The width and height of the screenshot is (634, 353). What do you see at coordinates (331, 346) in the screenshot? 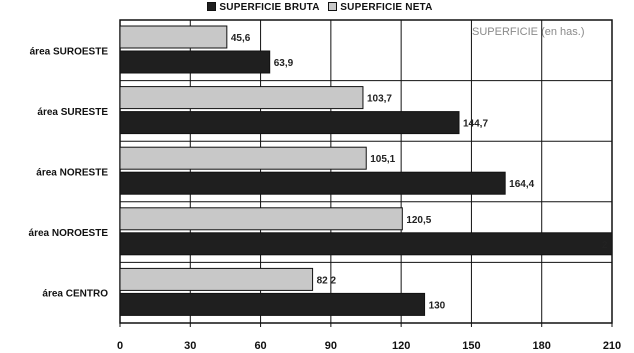
I see `x-tick-label: 90` at bounding box center [331, 346].